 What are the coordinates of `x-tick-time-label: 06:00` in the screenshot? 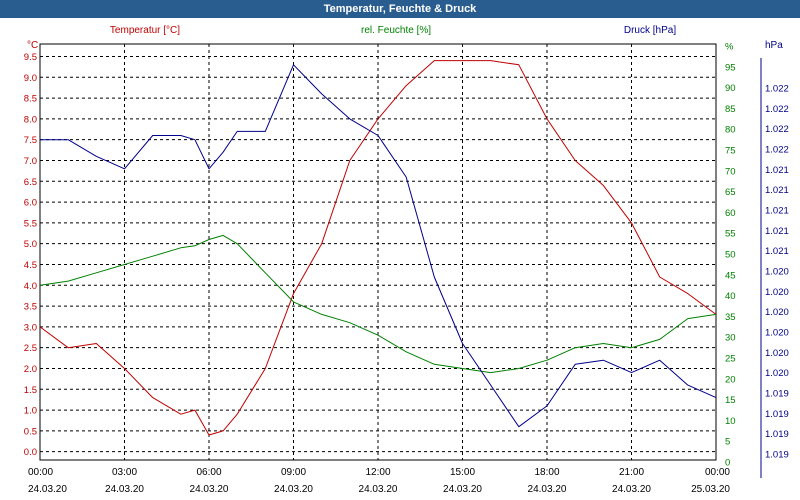 It's located at (208, 472).